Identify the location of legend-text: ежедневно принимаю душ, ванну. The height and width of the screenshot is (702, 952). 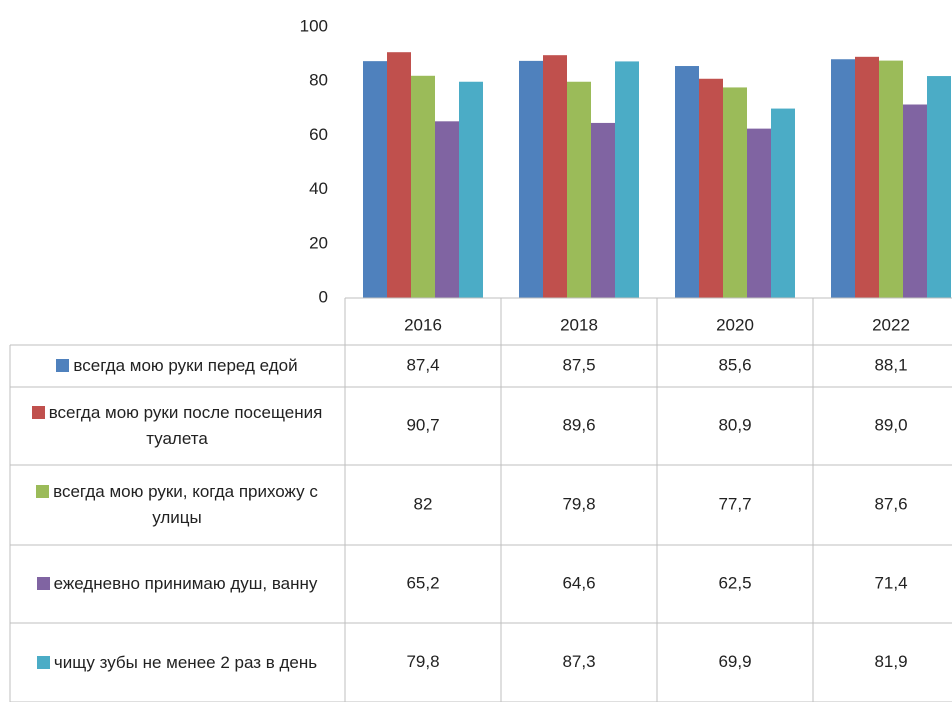
(177, 584).